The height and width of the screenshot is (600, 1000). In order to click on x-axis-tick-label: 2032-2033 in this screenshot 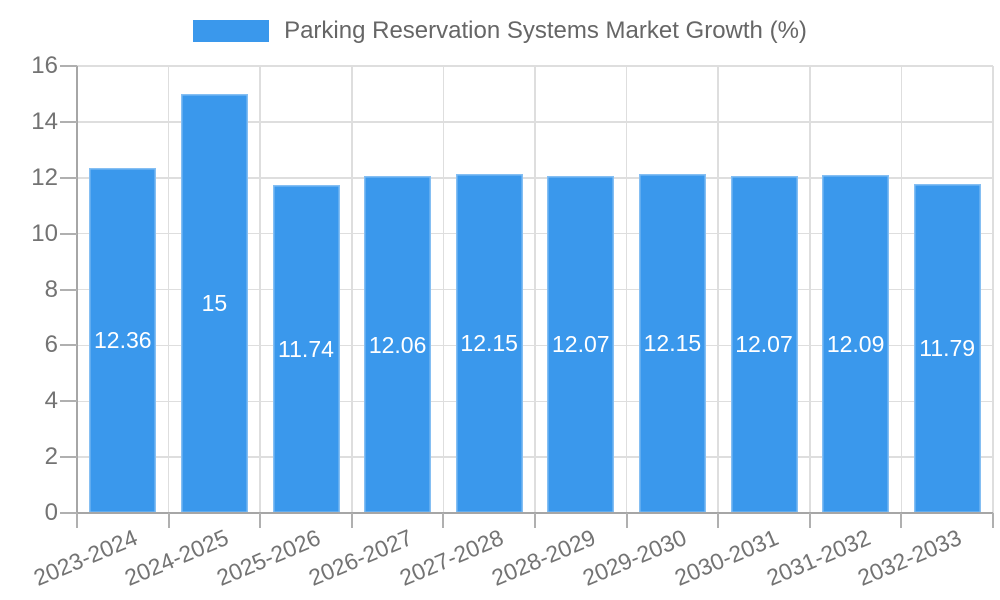, I will do `click(909, 557)`.